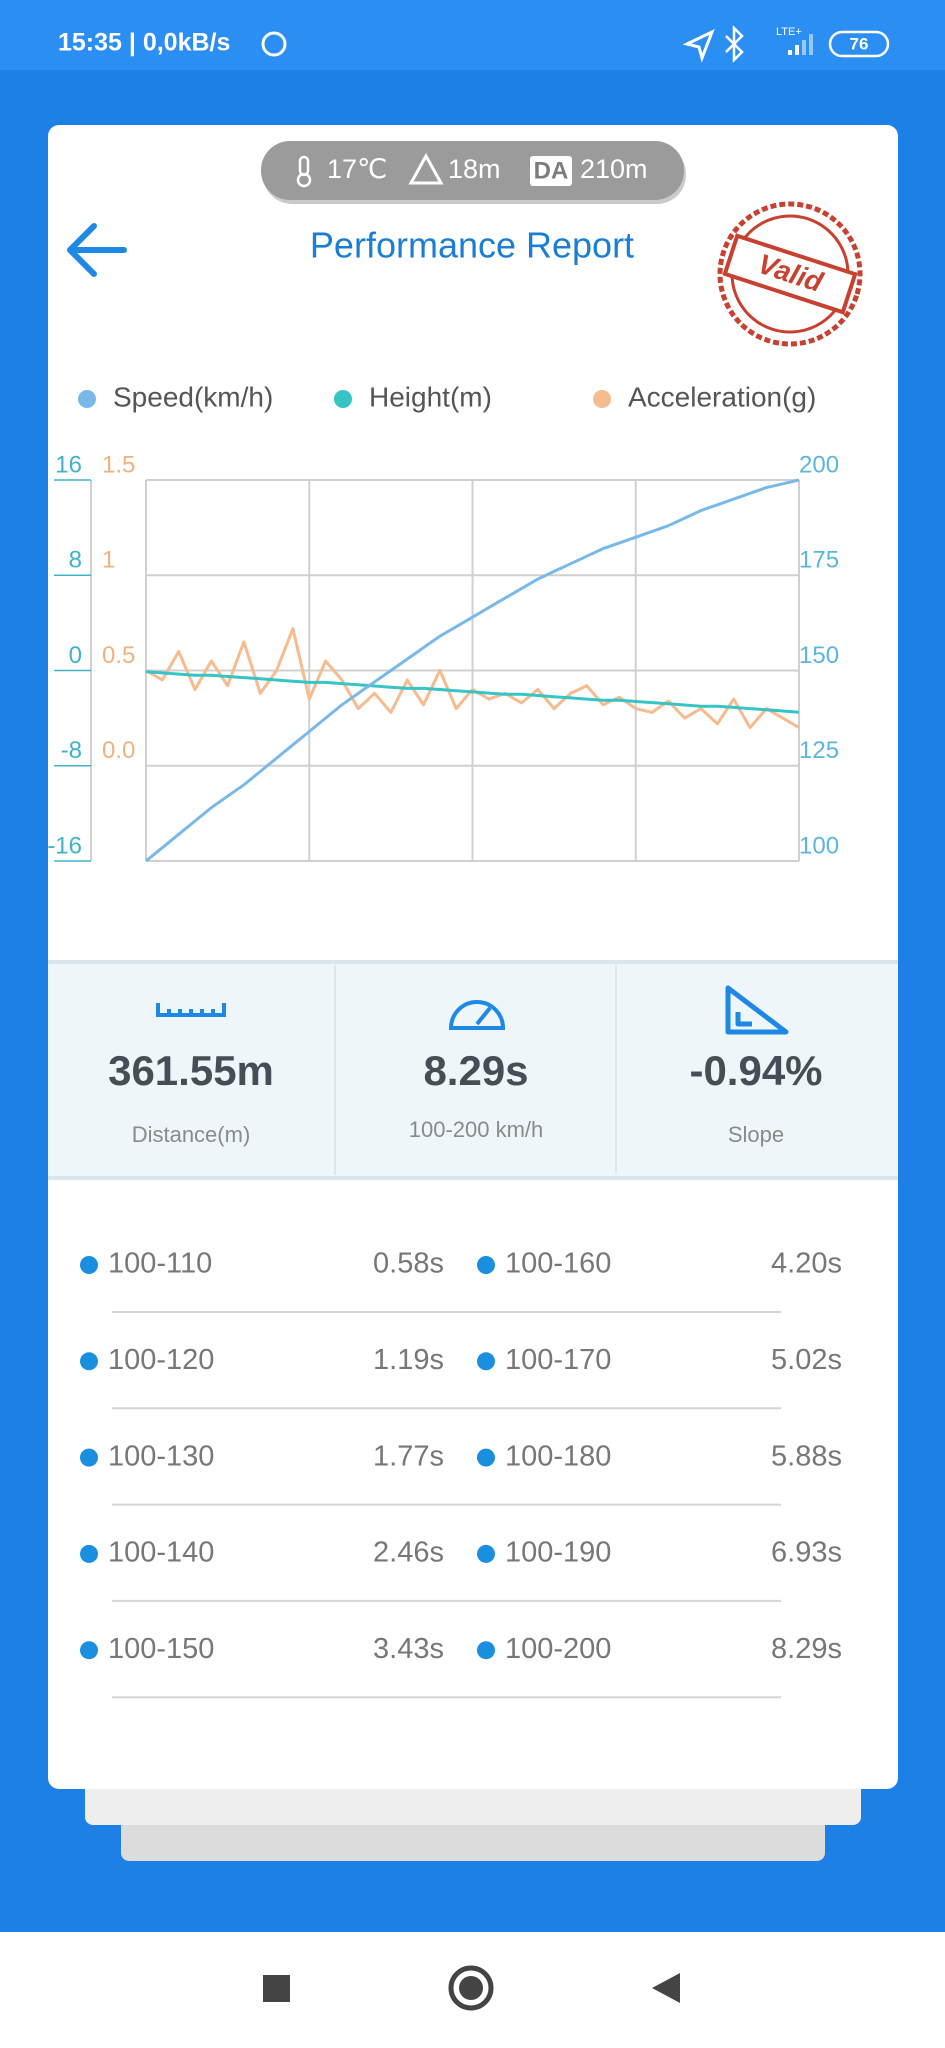 Image resolution: width=945 pixels, height=2048 pixels. I want to click on split-time: 2.46s, so click(408, 1553).